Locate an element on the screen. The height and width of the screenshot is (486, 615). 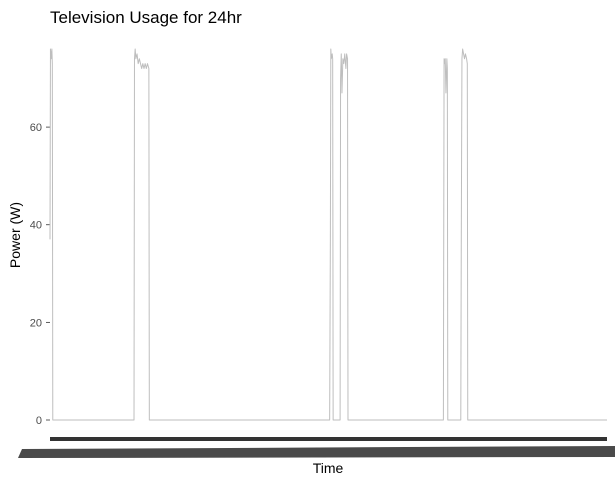
x-tick-labels-overlapped is located at coordinates (316, 452).